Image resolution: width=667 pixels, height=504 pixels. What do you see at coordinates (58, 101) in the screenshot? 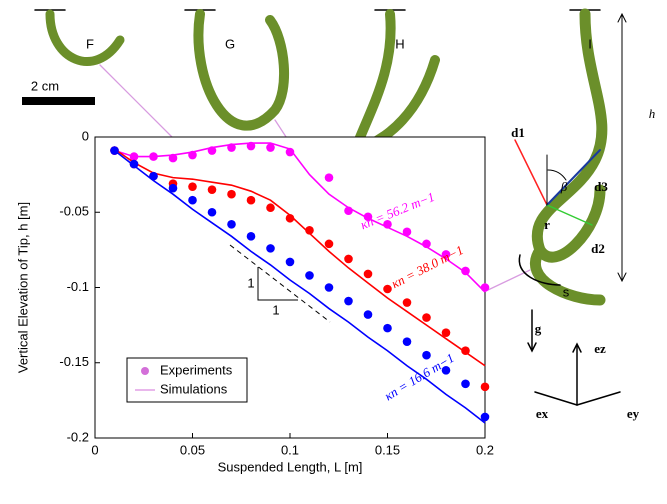
I see `scale-bar` at bounding box center [58, 101].